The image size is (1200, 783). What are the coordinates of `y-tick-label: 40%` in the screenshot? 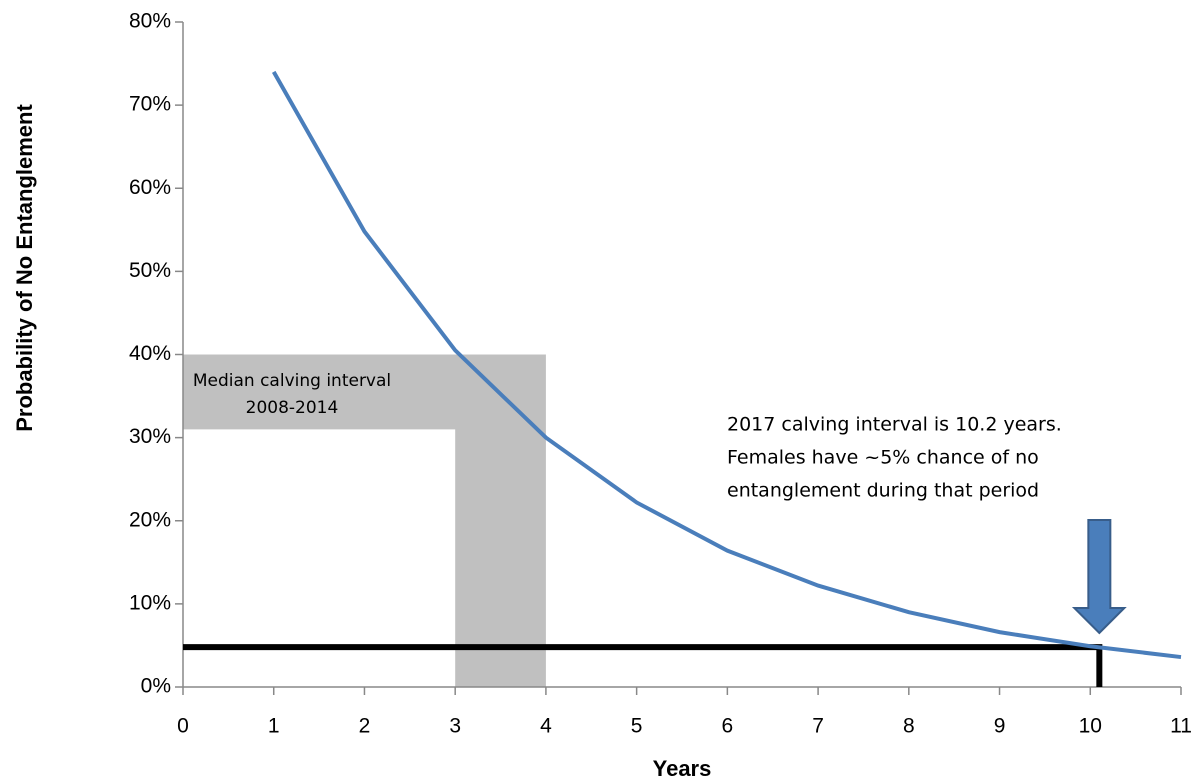 It's located at (150, 353).